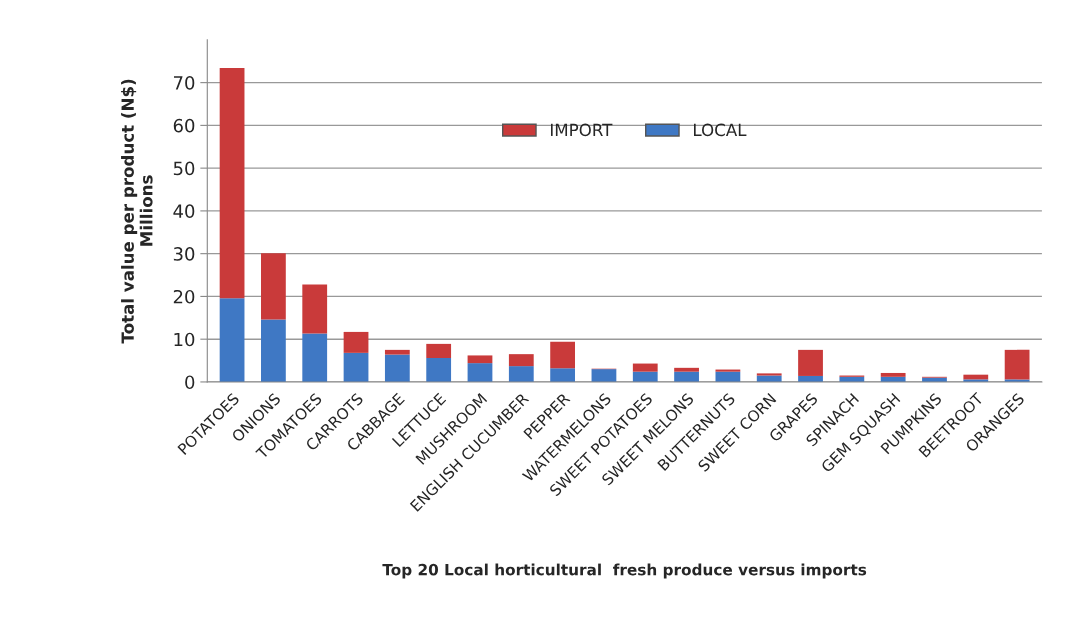 This screenshot has width=1091, height=643. Describe the element at coordinates (184, 296) in the screenshot. I see `y-tick-label: 20` at that location.